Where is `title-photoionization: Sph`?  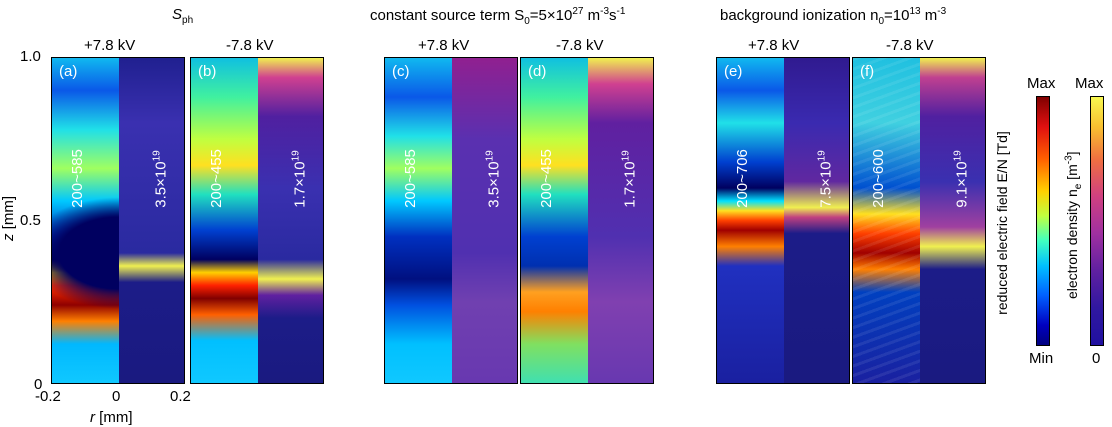 title-photoionization: Sph is located at coordinates (183, 16).